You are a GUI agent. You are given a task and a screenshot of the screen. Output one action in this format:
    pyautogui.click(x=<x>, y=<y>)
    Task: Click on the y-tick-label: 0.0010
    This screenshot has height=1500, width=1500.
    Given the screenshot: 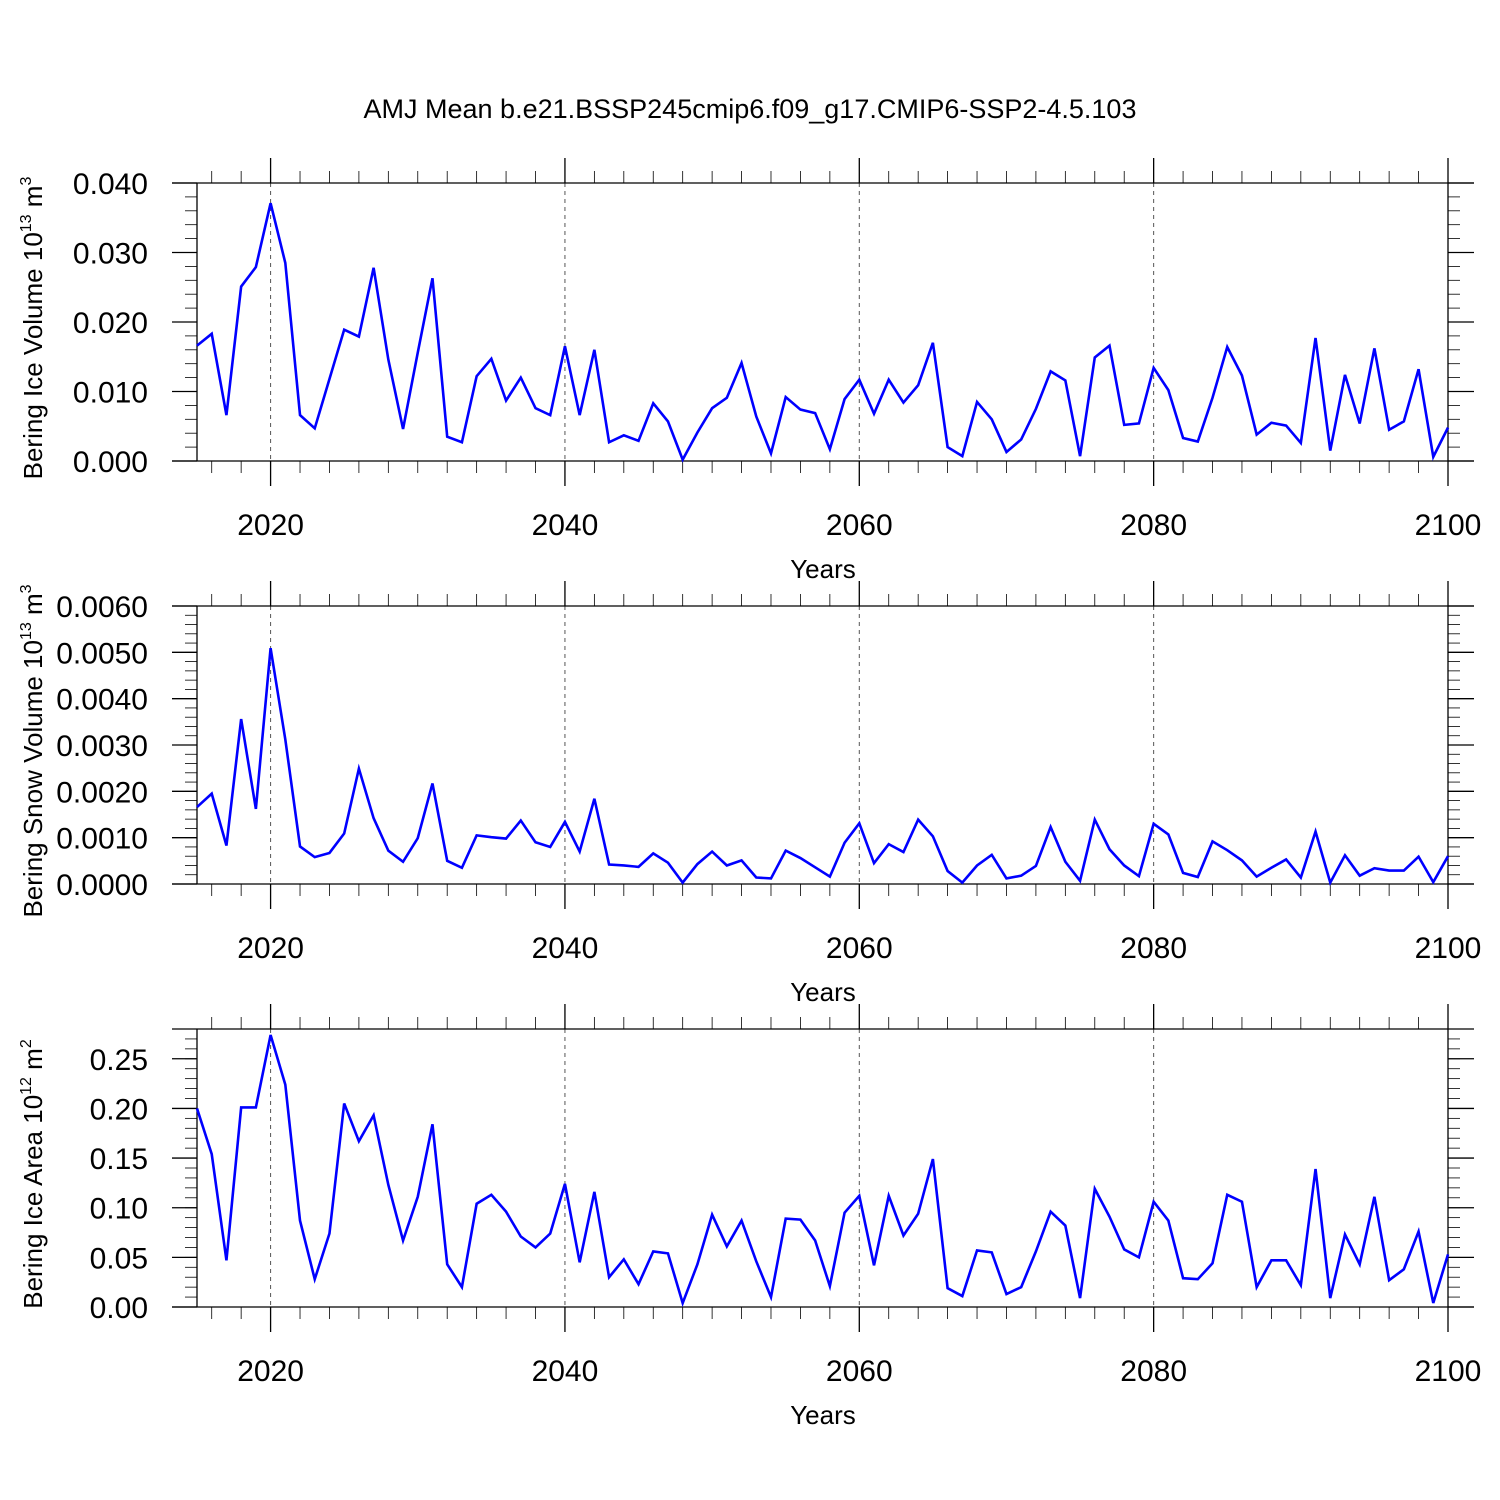 What is the action you would take?
    pyautogui.click(x=102, y=839)
    